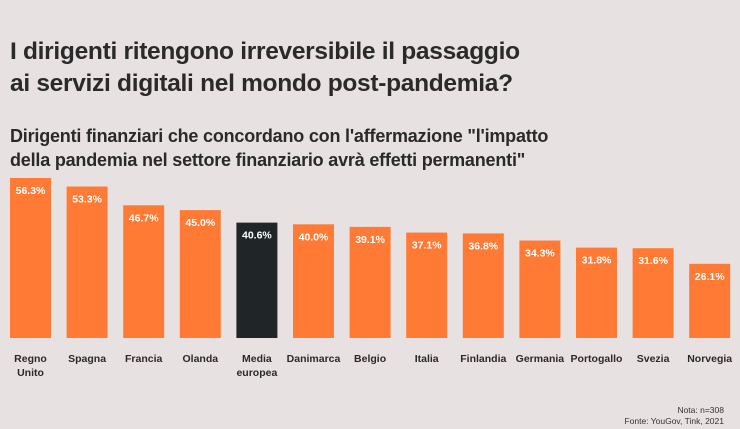  Describe the element at coordinates (710, 277) in the screenshot. I see `data-label: 26.1%` at that location.